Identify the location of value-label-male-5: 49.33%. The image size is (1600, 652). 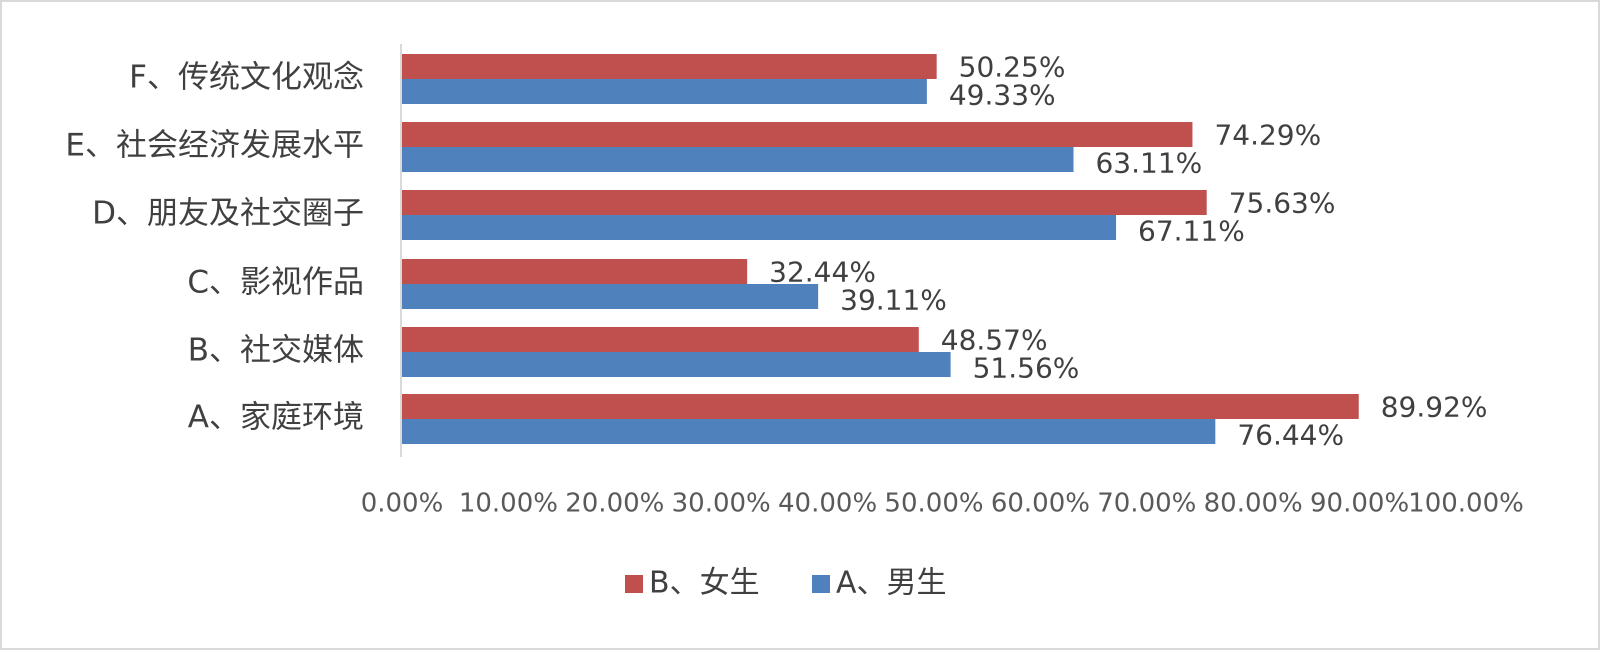
(1002, 95).